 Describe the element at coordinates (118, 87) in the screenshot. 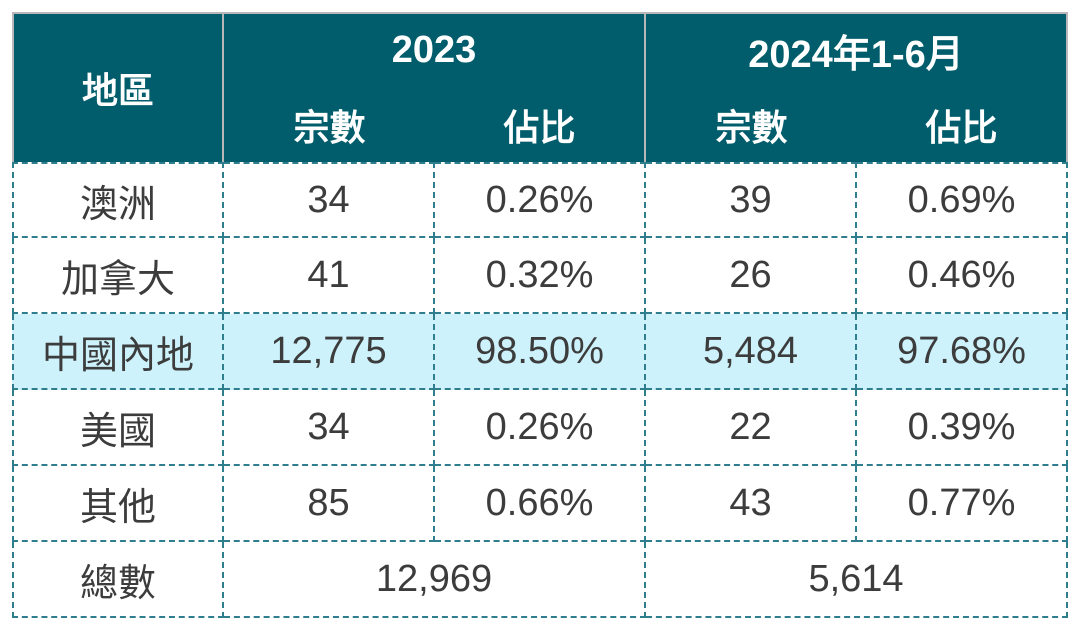

I see `header-region: 地區` at that location.